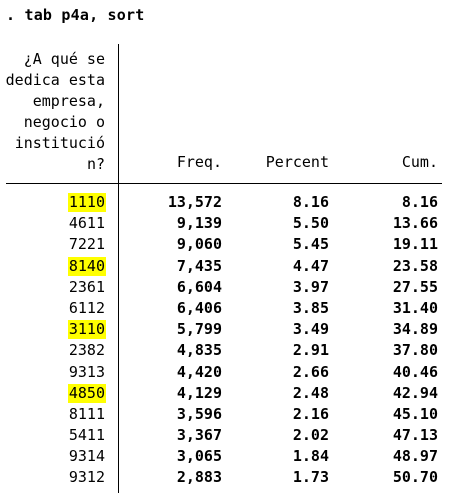  What do you see at coordinates (310, 350) in the screenshot?
I see `percent-cell: 2.91` at bounding box center [310, 350].